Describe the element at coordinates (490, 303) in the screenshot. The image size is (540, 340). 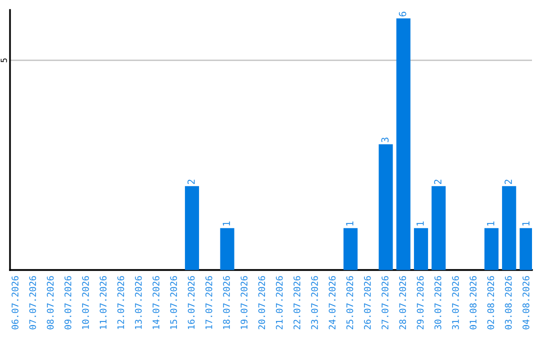
I see `x-tick-label: 02.08.2026` at that location.